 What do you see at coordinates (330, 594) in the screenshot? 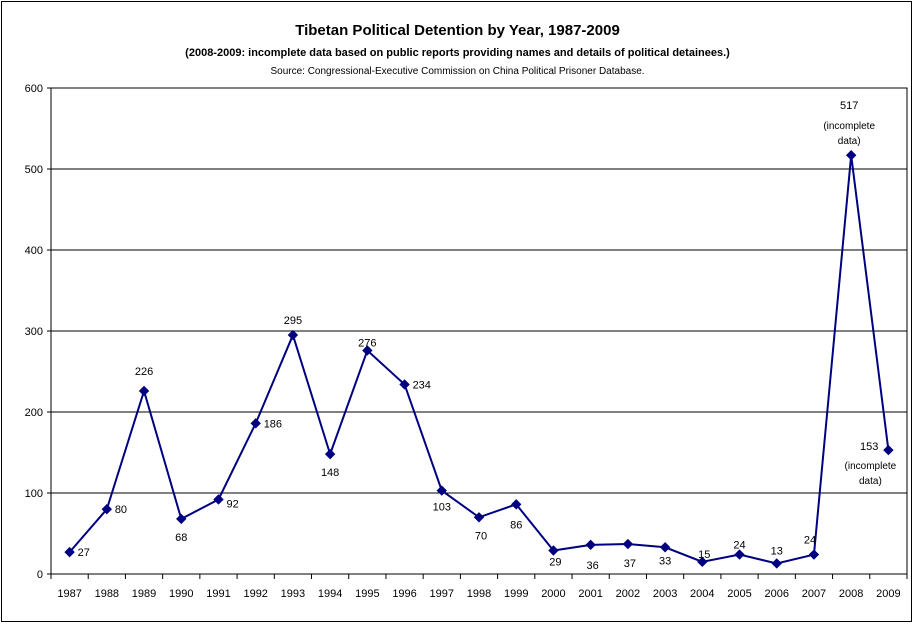
I see `x-tick-label: 1994` at bounding box center [330, 594].